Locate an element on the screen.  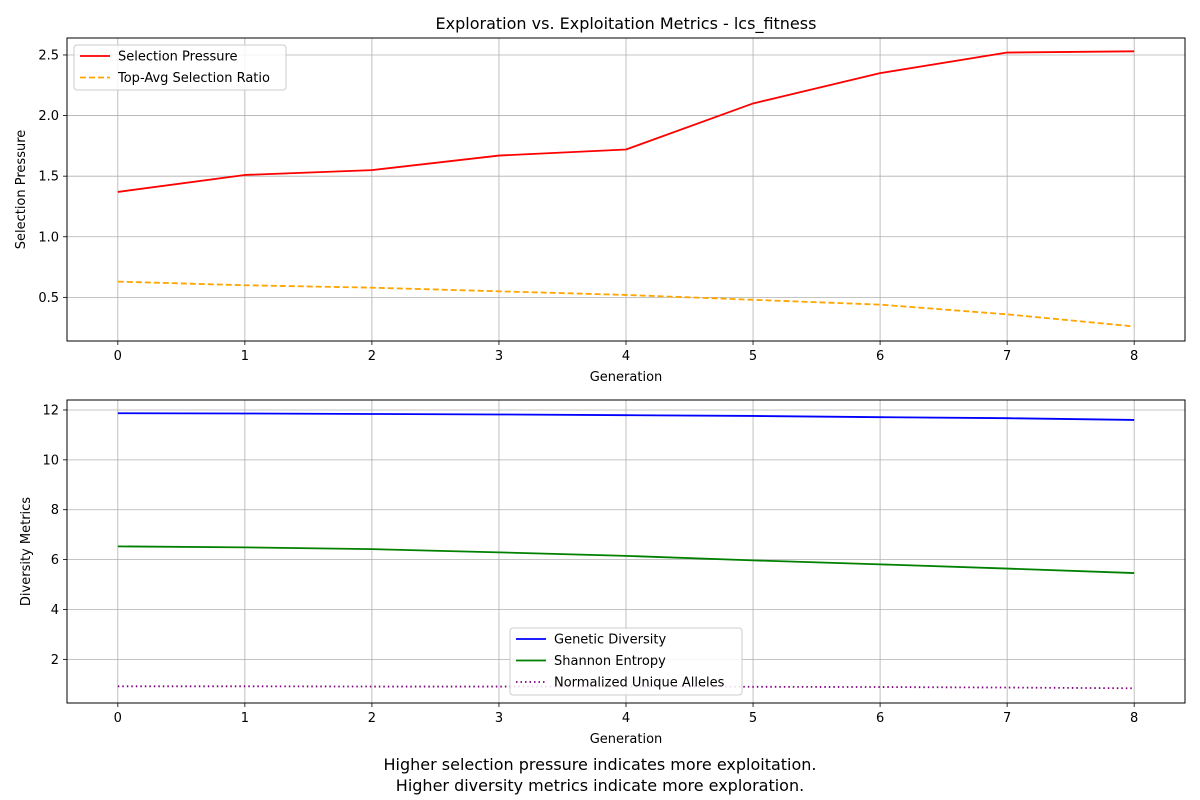
y-tick-label: 6 is located at coordinates (55, 560).